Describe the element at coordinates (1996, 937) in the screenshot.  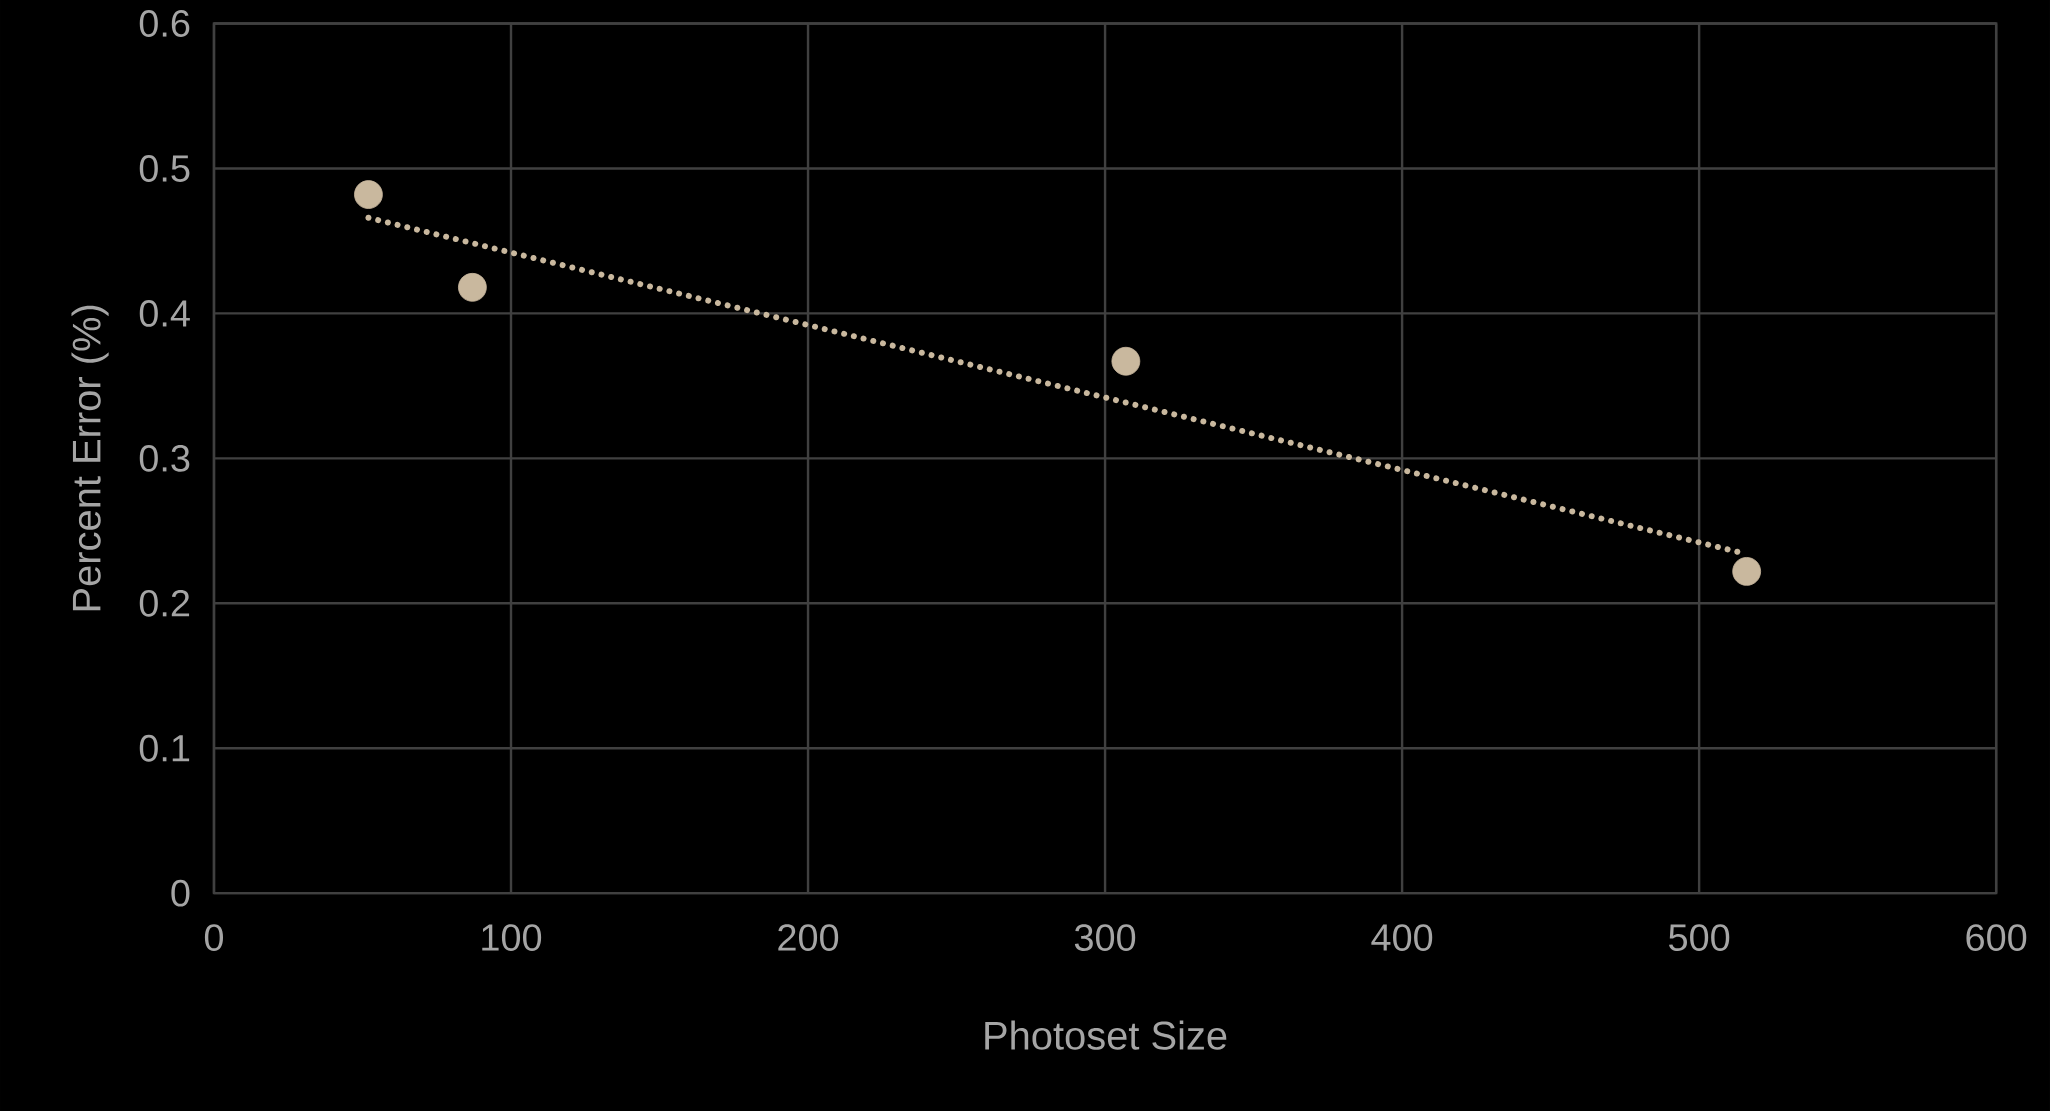
I see `x-tick-label: 600` at that location.